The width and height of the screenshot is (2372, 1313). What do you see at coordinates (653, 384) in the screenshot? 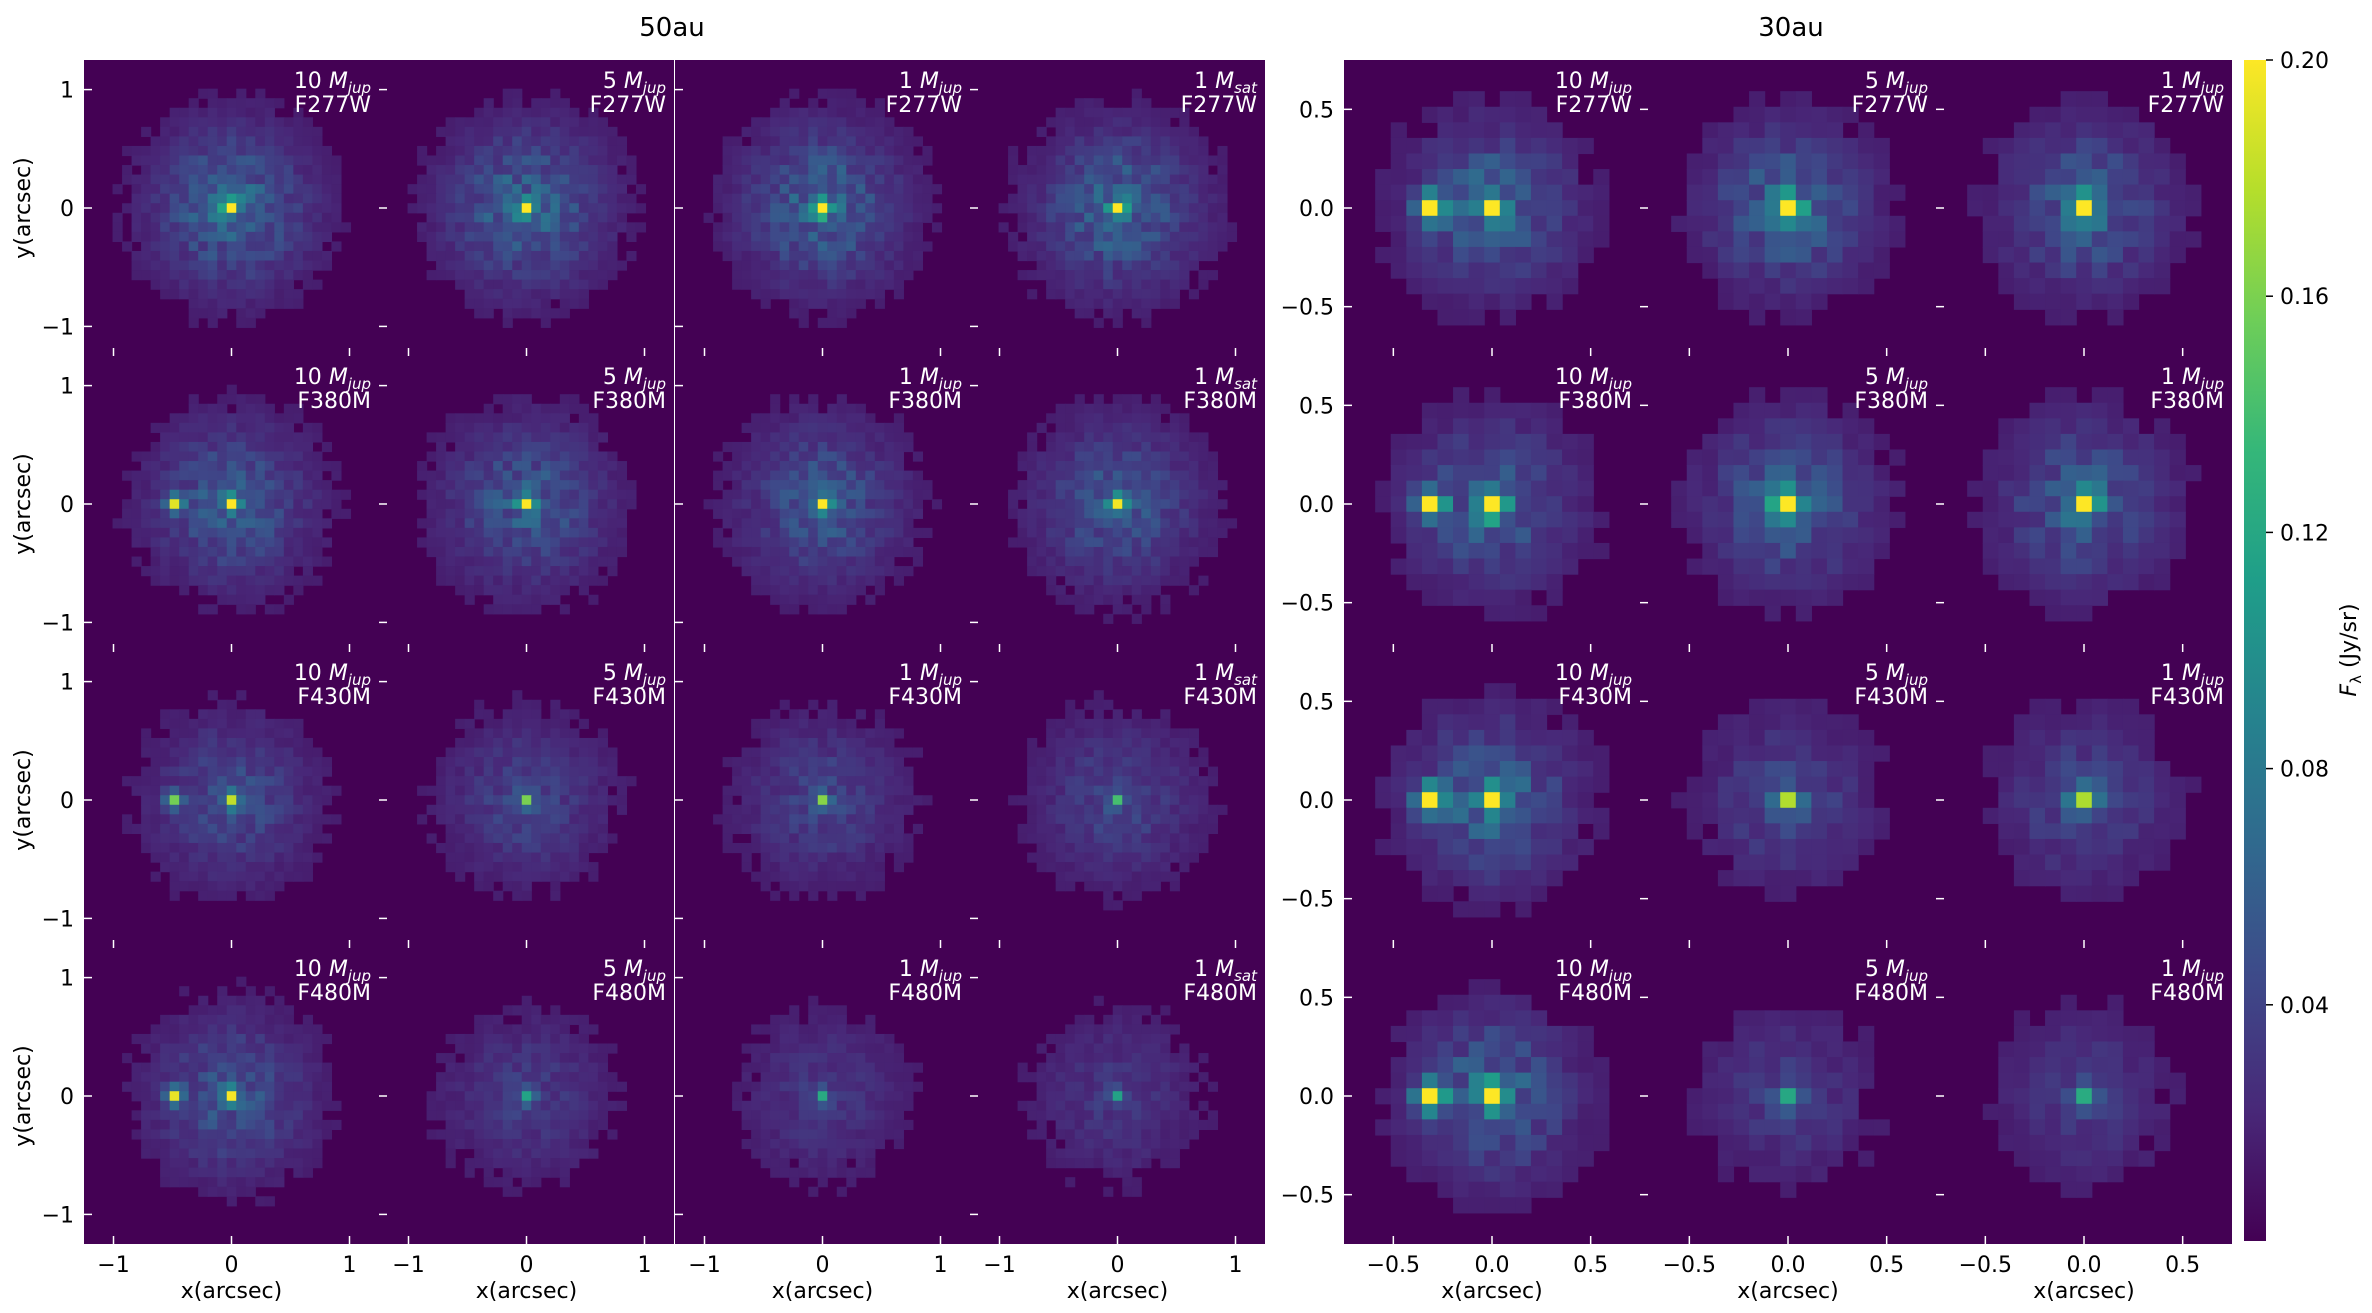
I see `mass-unit: jup` at bounding box center [653, 384].